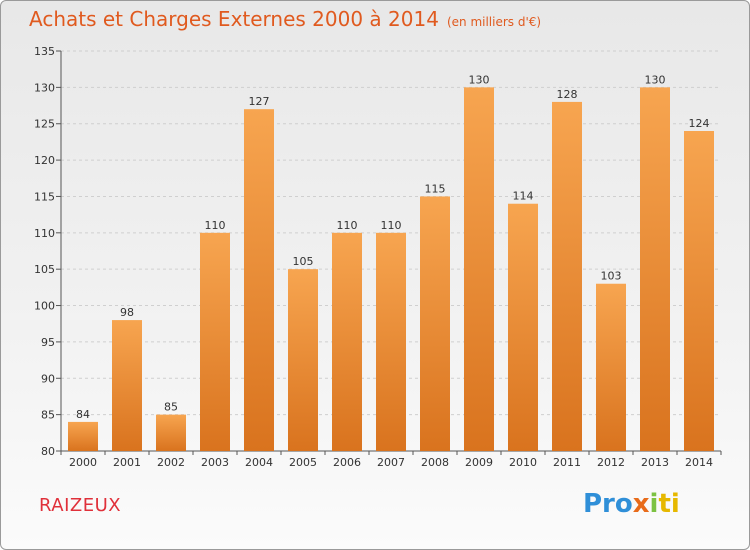  Describe the element at coordinates (127, 385) in the screenshot. I see `bar-2001` at that location.